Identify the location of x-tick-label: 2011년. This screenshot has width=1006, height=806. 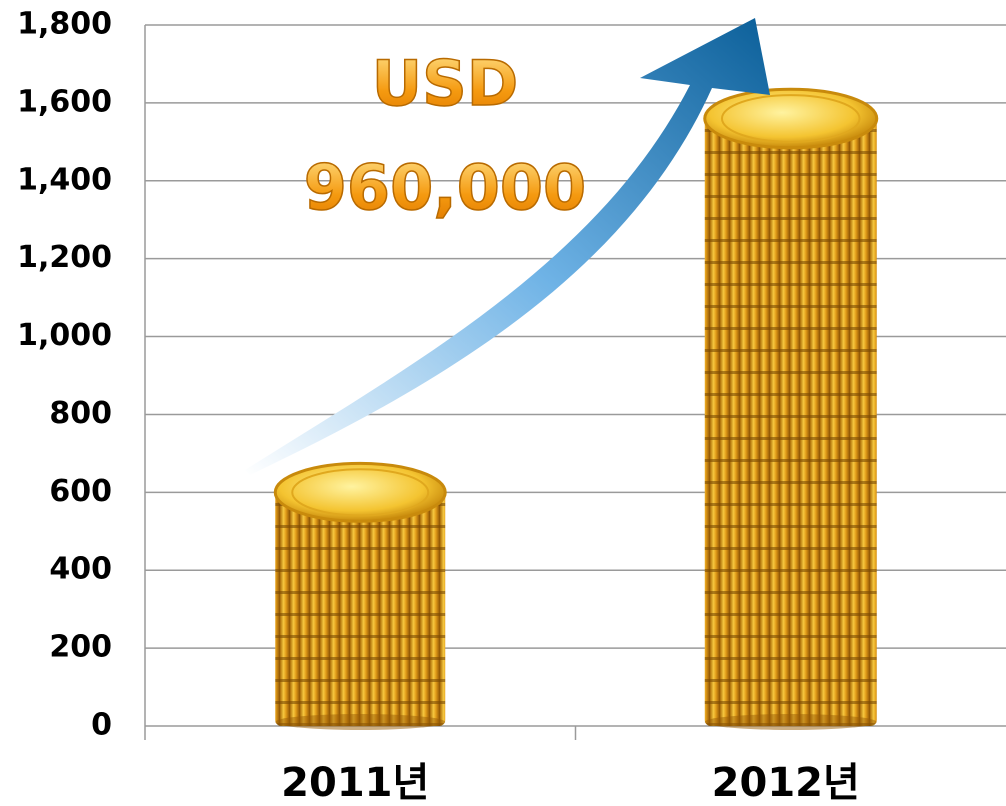
(355, 783).